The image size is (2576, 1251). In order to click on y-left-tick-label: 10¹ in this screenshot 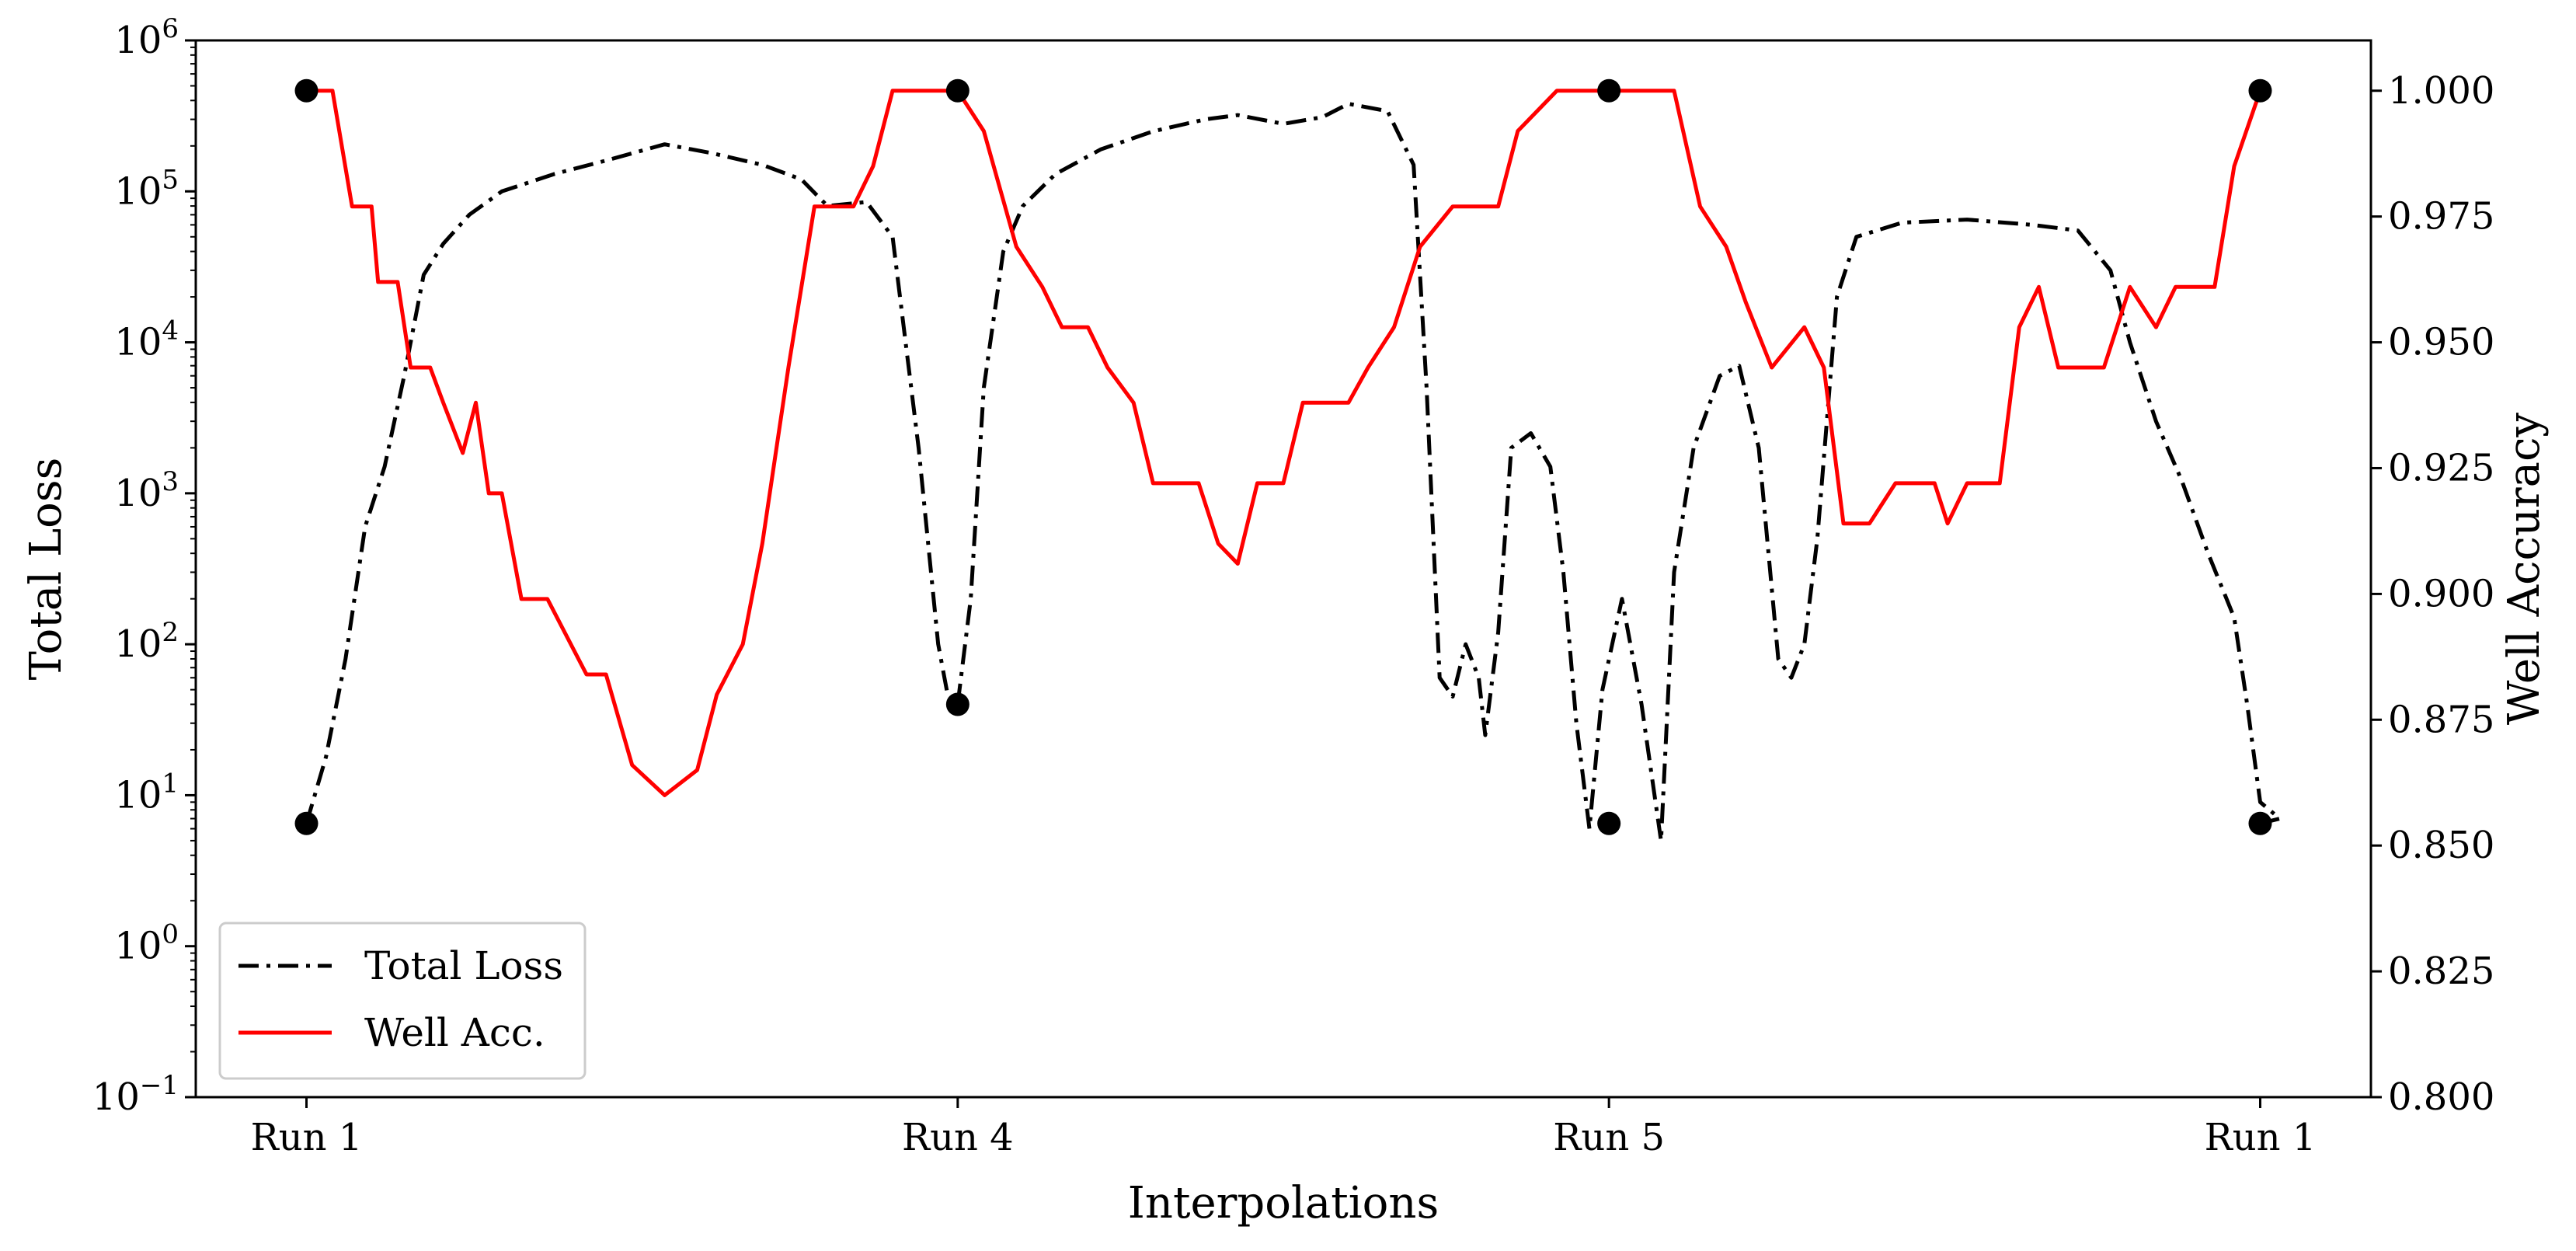, I will do `click(146, 792)`.